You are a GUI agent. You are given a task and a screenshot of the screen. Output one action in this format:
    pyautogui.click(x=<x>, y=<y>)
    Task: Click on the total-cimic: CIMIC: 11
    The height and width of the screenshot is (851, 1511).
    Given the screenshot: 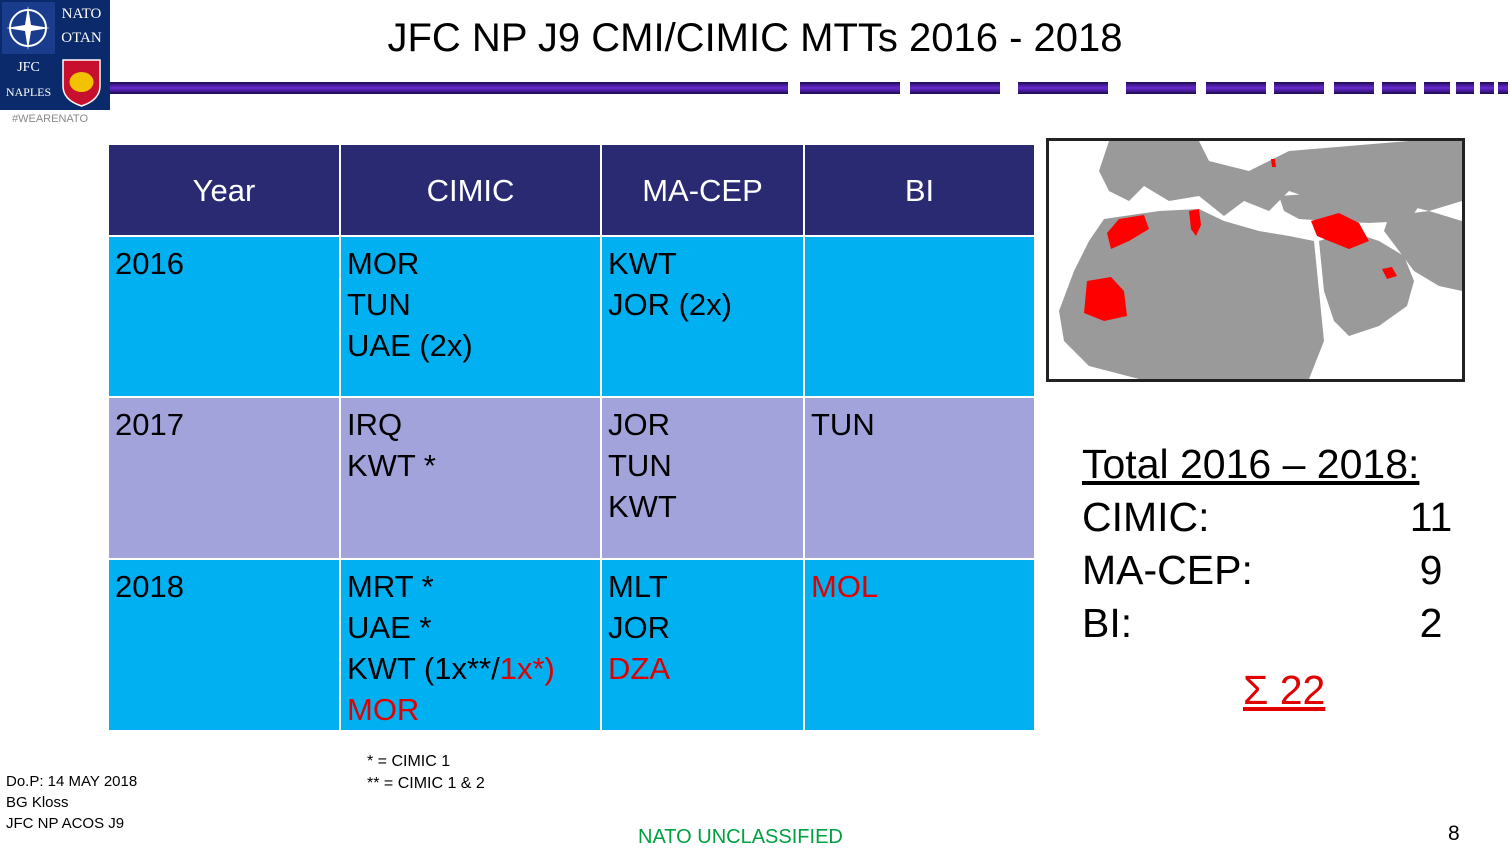 What is the action you would take?
    pyautogui.click(x=1272, y=517)
    